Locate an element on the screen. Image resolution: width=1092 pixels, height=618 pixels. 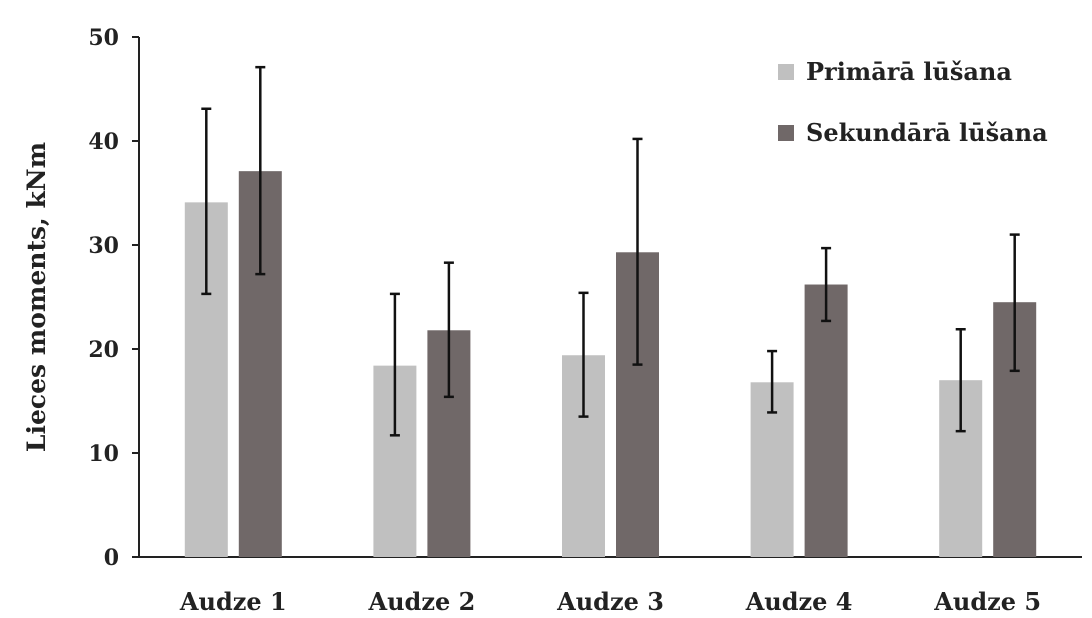
x-tick-label: Audze 5 is located at coordinates (987, 600).